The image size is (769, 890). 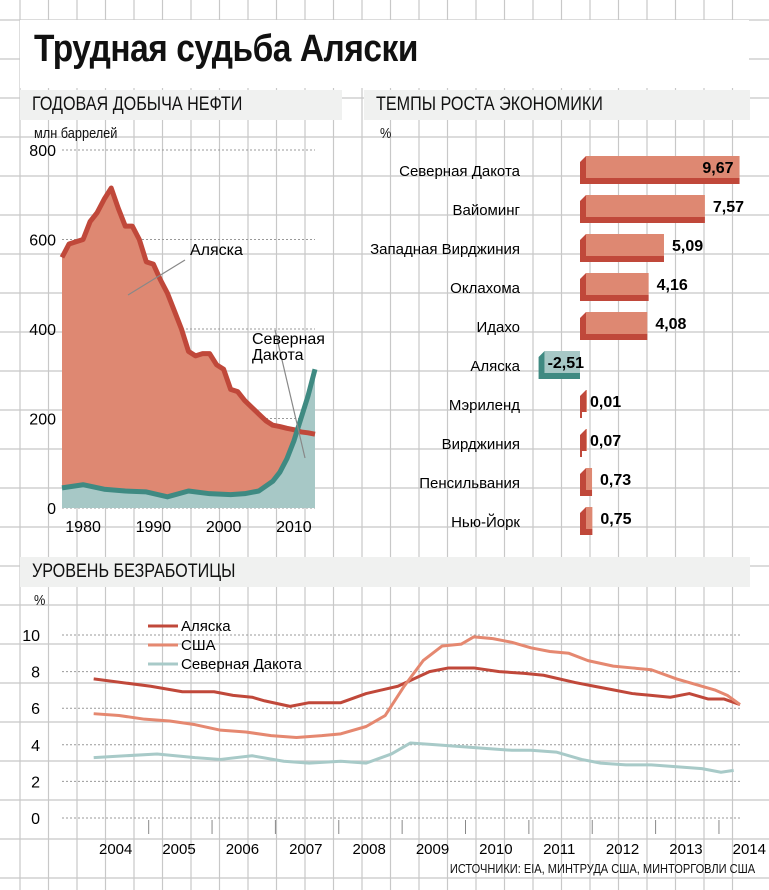 What do you see at coordinates (670, 324) in the screenshot?
I see `bar-value-label: 4,08` at bounding box center [670, 324].